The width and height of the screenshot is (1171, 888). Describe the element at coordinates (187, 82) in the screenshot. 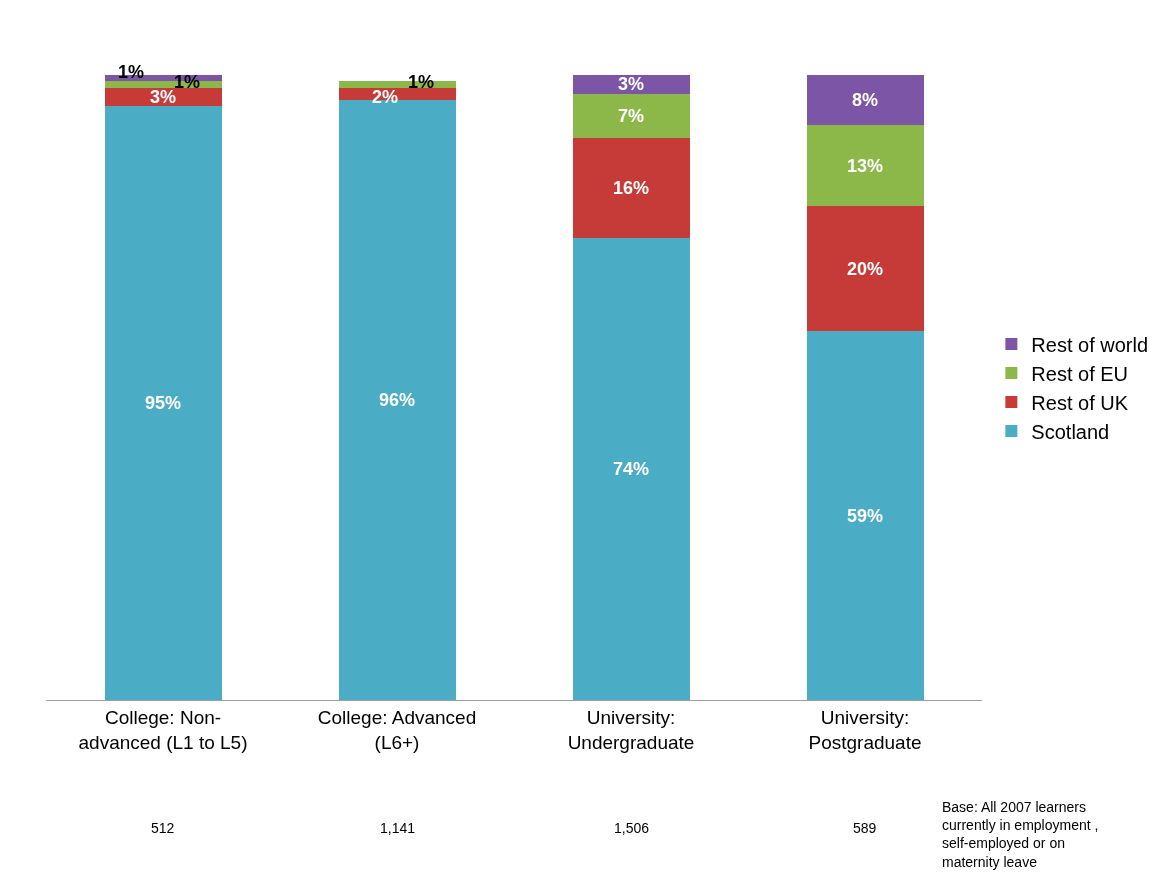

I see `data-label: 1%` at that location.